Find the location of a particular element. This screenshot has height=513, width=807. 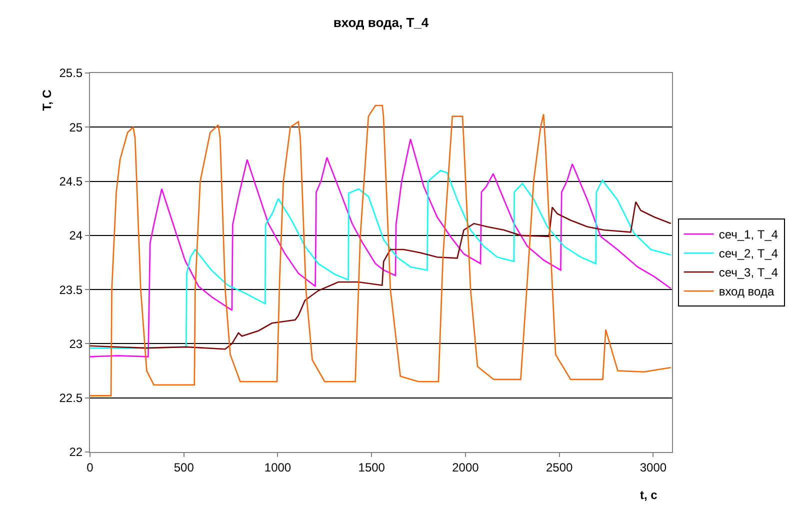

y-tick-label: 25 is located at coordinates (76, 127).